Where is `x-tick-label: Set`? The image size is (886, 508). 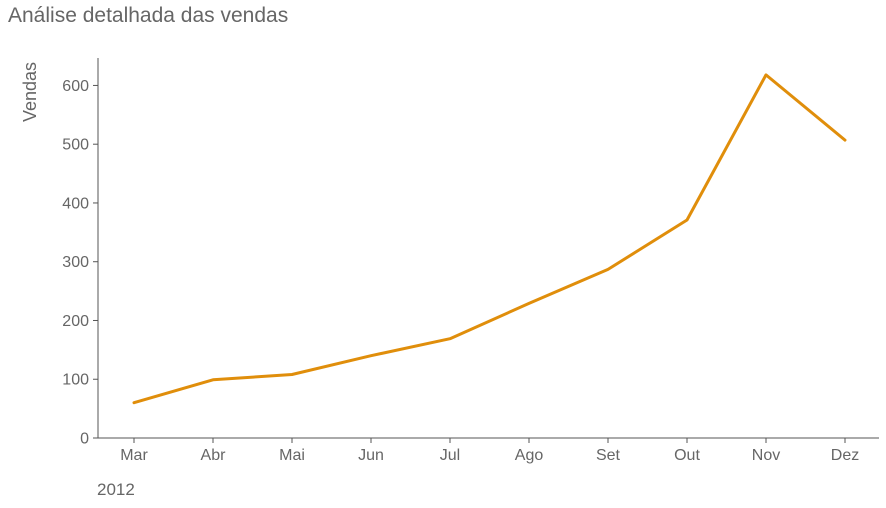 x-tick-label: Set is located at coordinates (608, 455).